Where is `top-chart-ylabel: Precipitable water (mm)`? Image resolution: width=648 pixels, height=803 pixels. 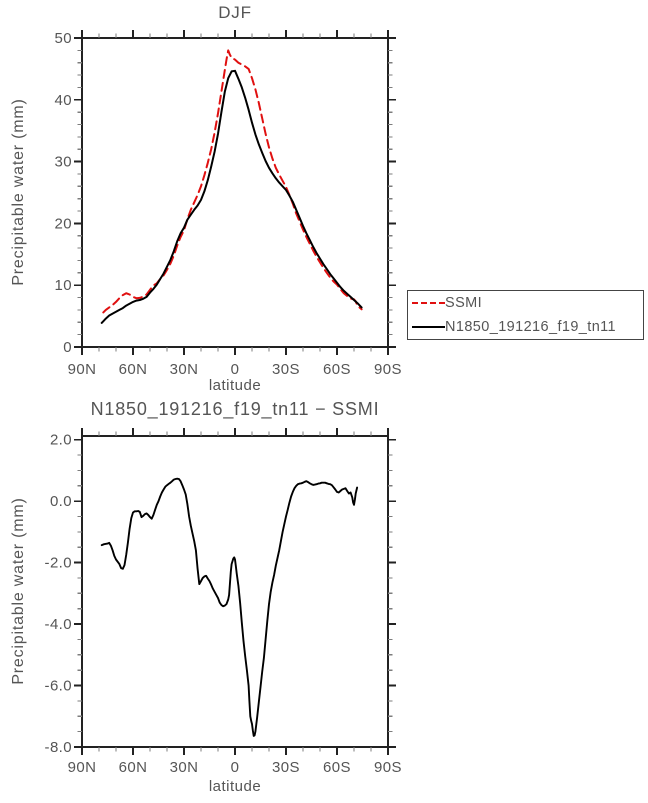
top-chart-ylabel: Precipitable water (mm) is located at coordinates (18, 192).